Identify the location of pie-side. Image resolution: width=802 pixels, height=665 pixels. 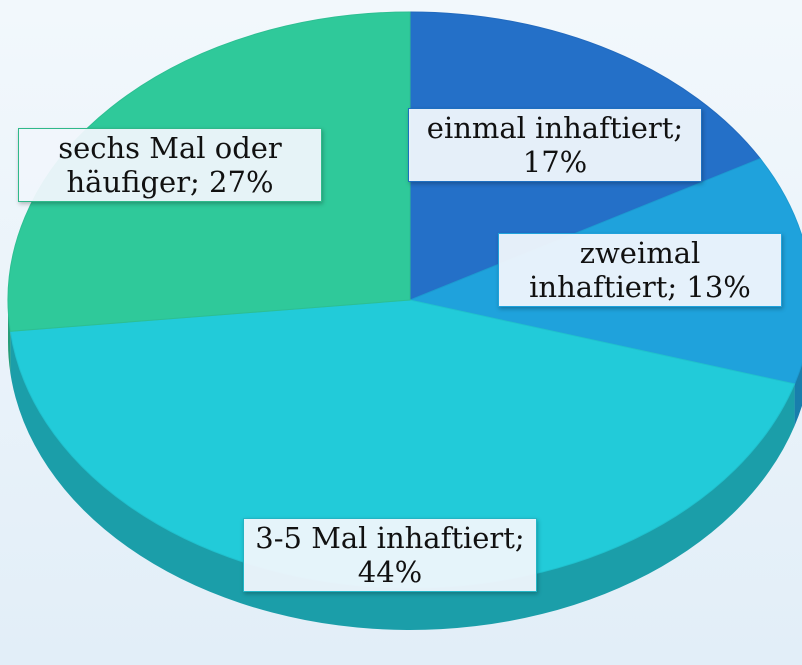
(798, 394).